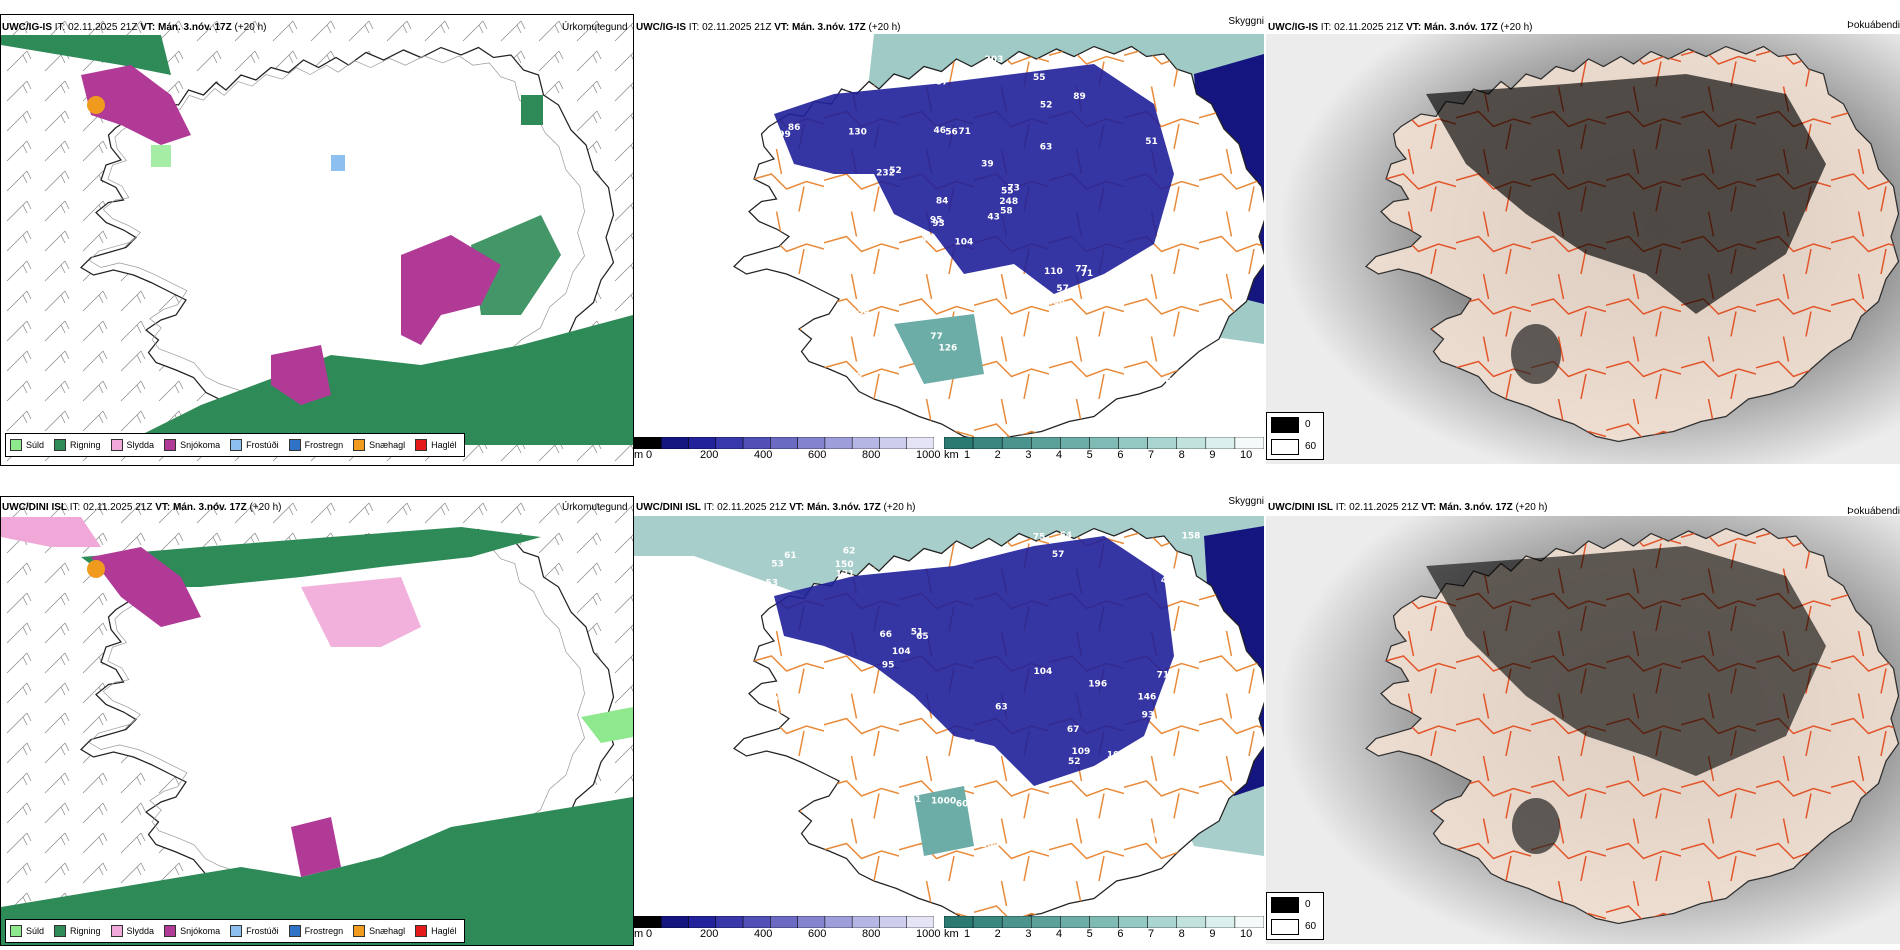 This screenshot has width=1900, height=950. What do you see at coordinates (1246, 455) in the screenshot?
I see `colorbar-tick: 10` at bounding box center [1246, 455].